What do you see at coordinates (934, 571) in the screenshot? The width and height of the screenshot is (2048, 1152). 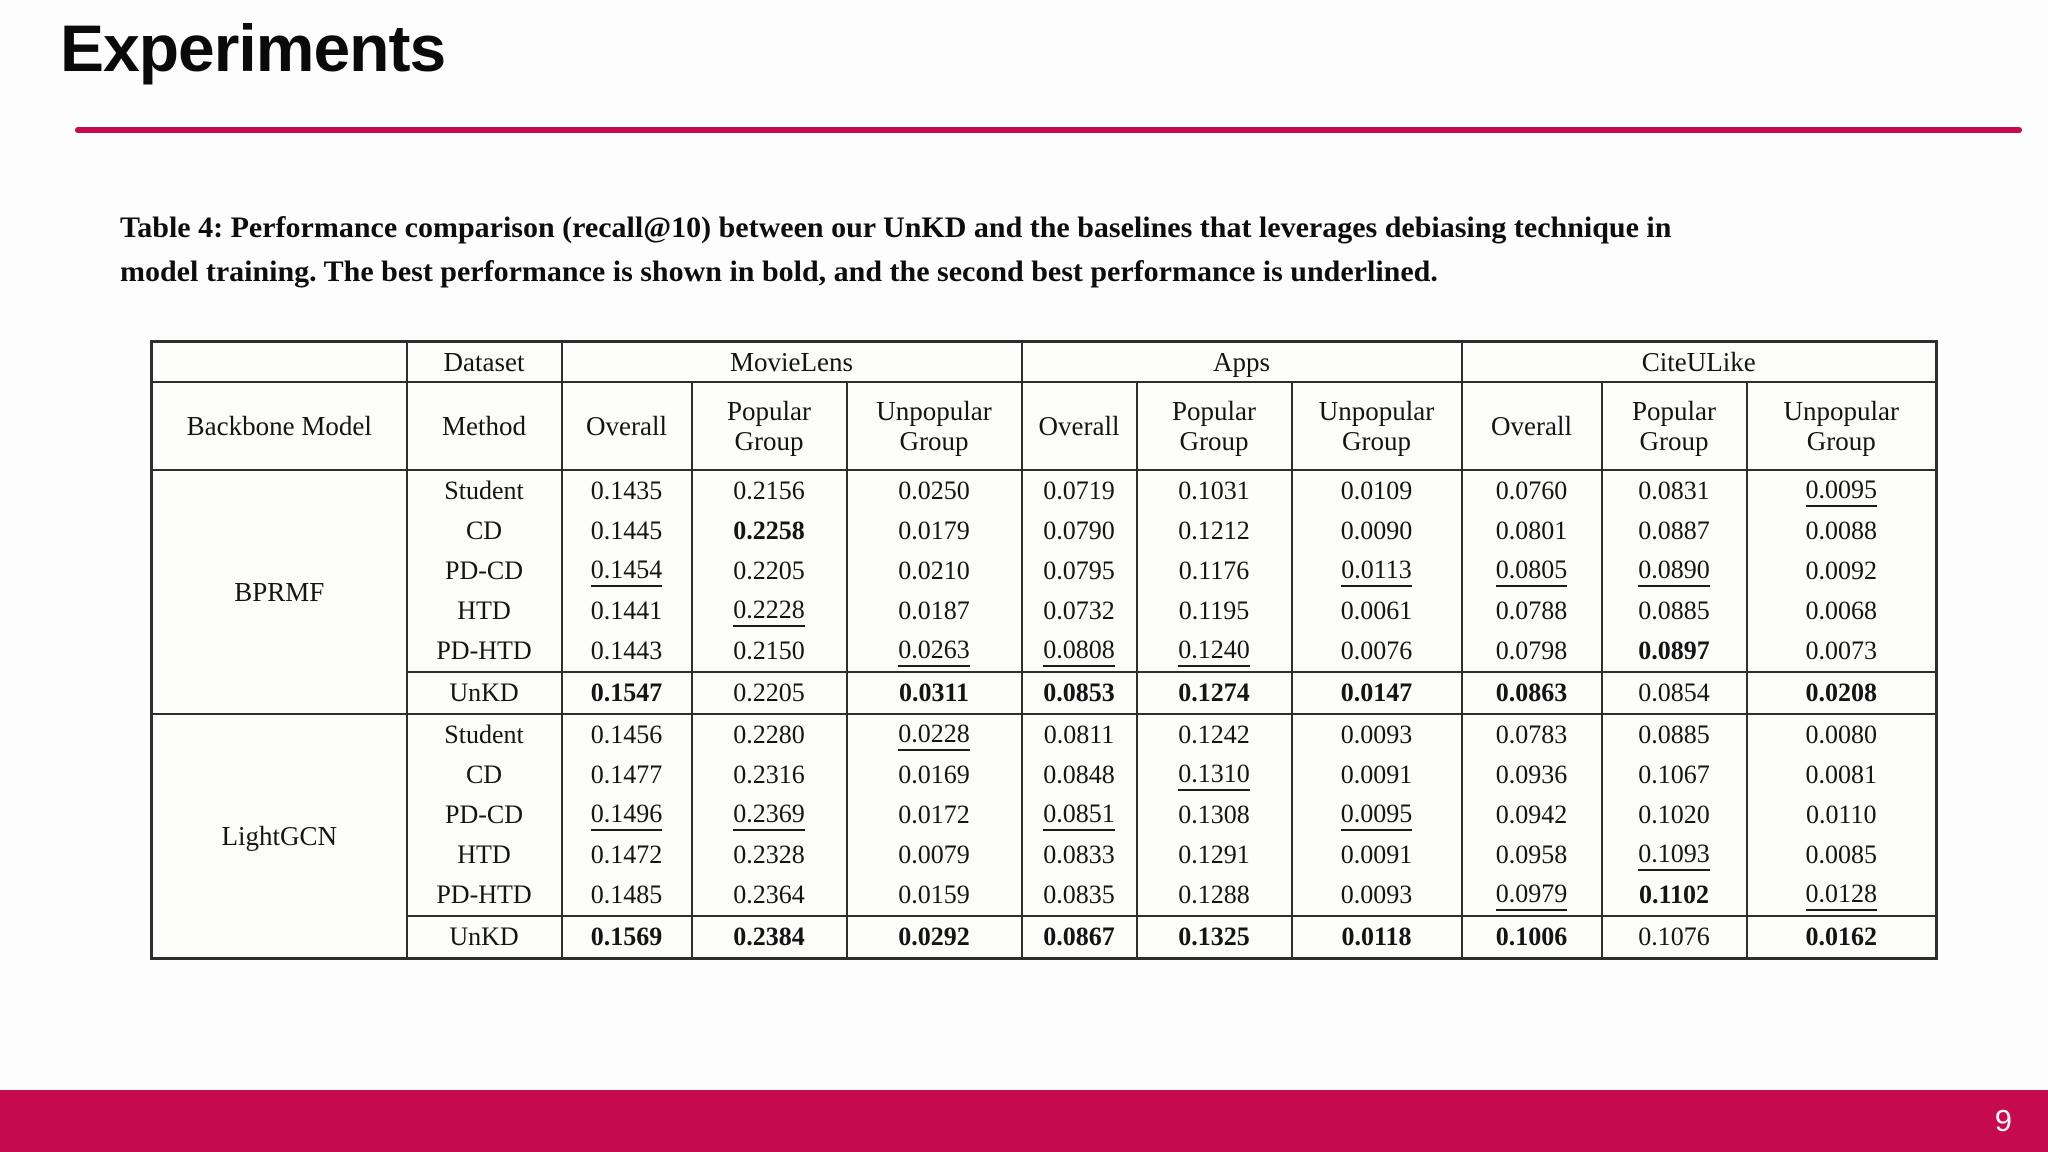 I see `metric-cell: 0.0210` at bounding box center [934, 571].